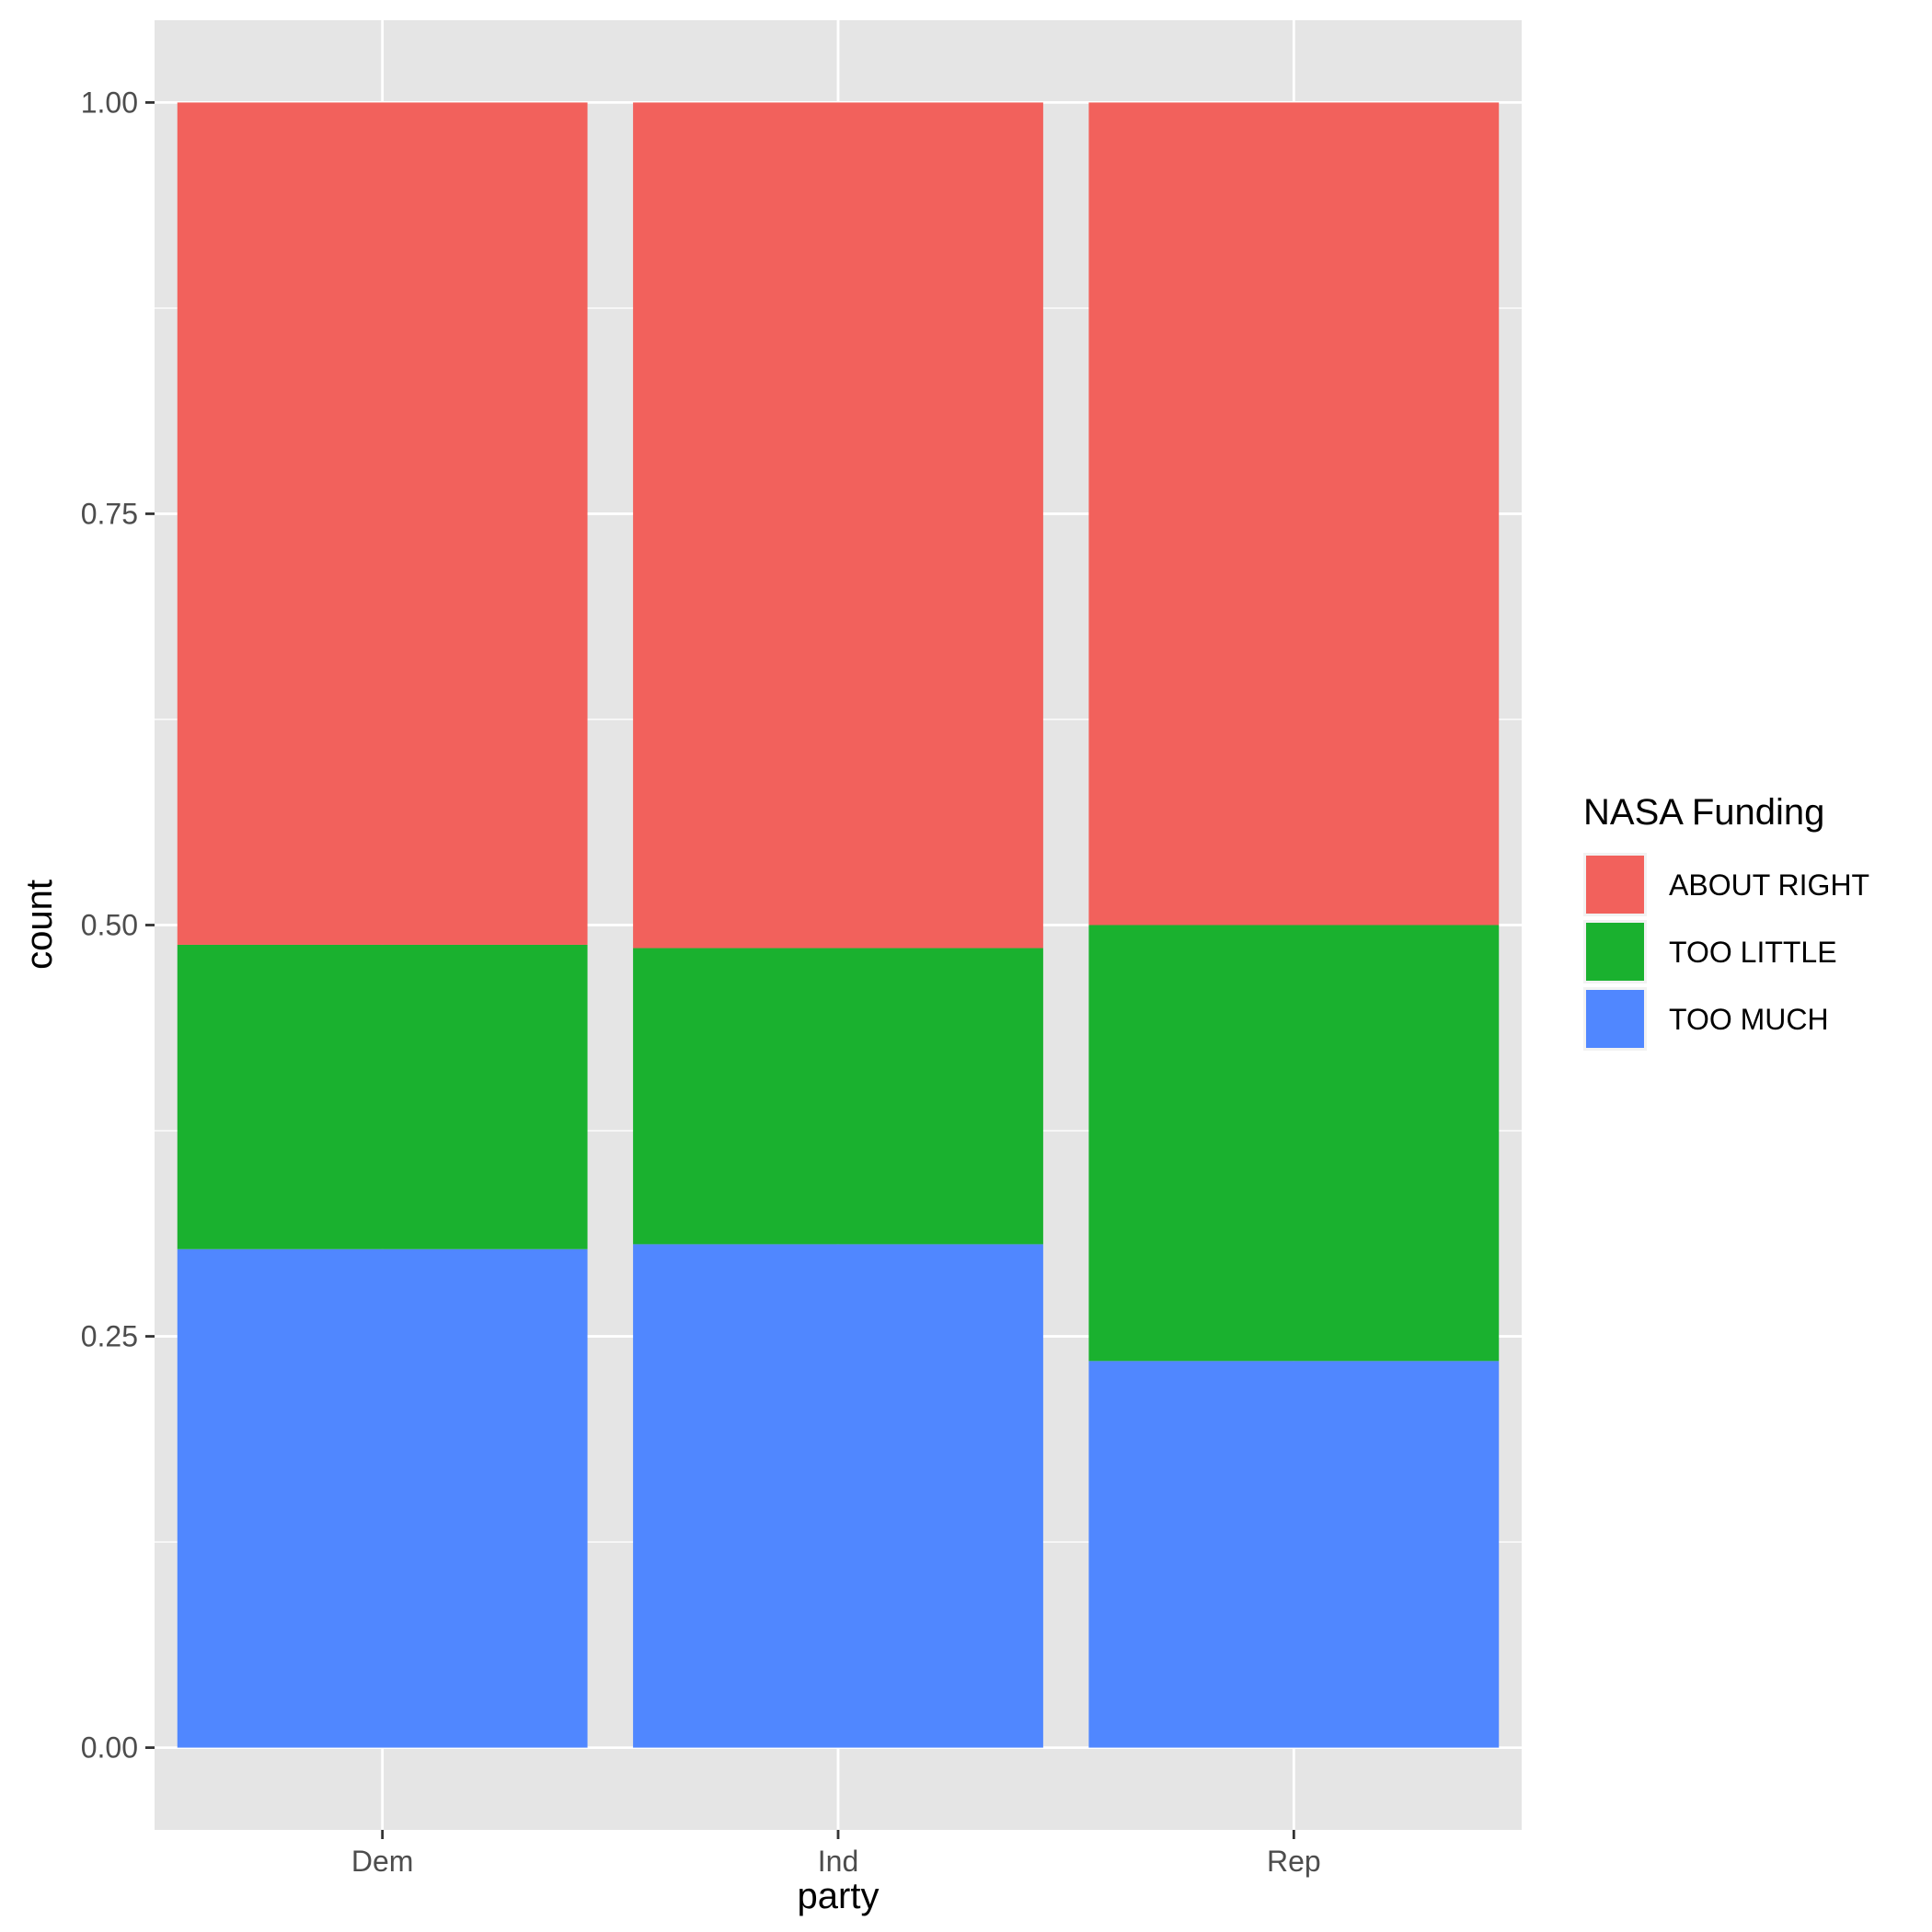 The image size is (1932, 1932). What do you see at coordinates (109, 1336) in the screenshot?
I see `y-tick-label: 0.25` at bounding box center [109, 1336].